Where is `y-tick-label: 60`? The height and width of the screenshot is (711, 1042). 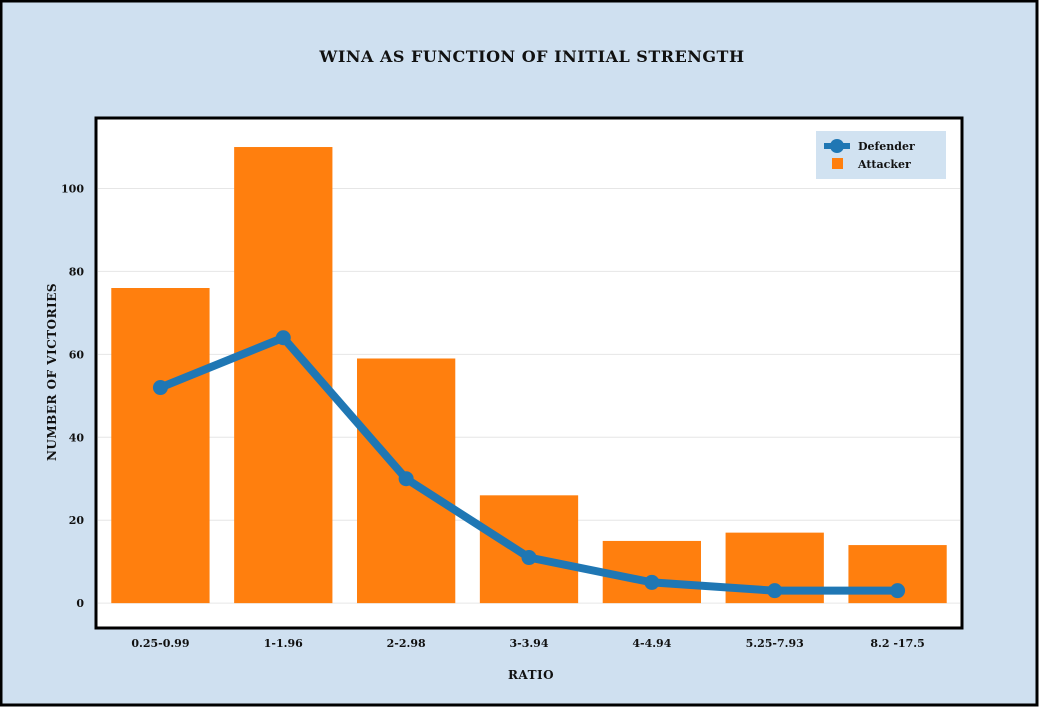 y-tick-label: 60 is located at coordinates (77, 354).